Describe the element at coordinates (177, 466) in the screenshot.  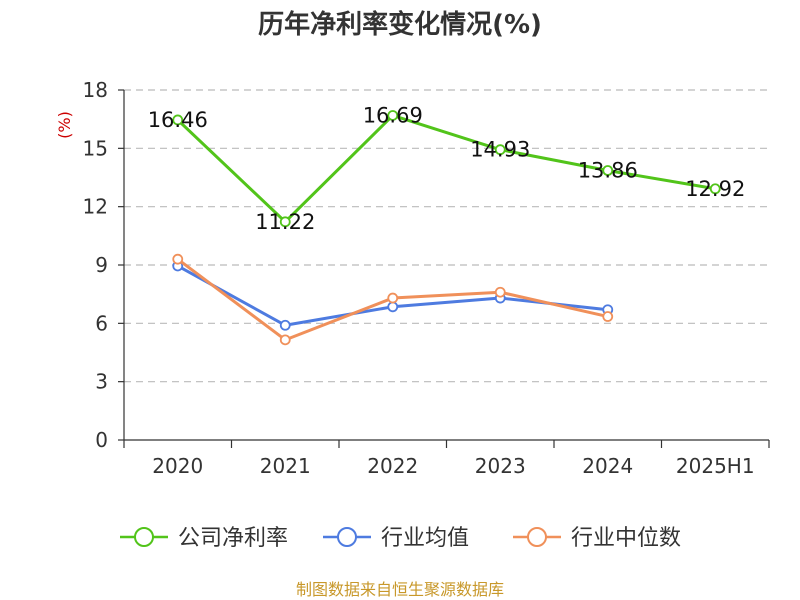
I see `x-tick-label: 2020` at that location.